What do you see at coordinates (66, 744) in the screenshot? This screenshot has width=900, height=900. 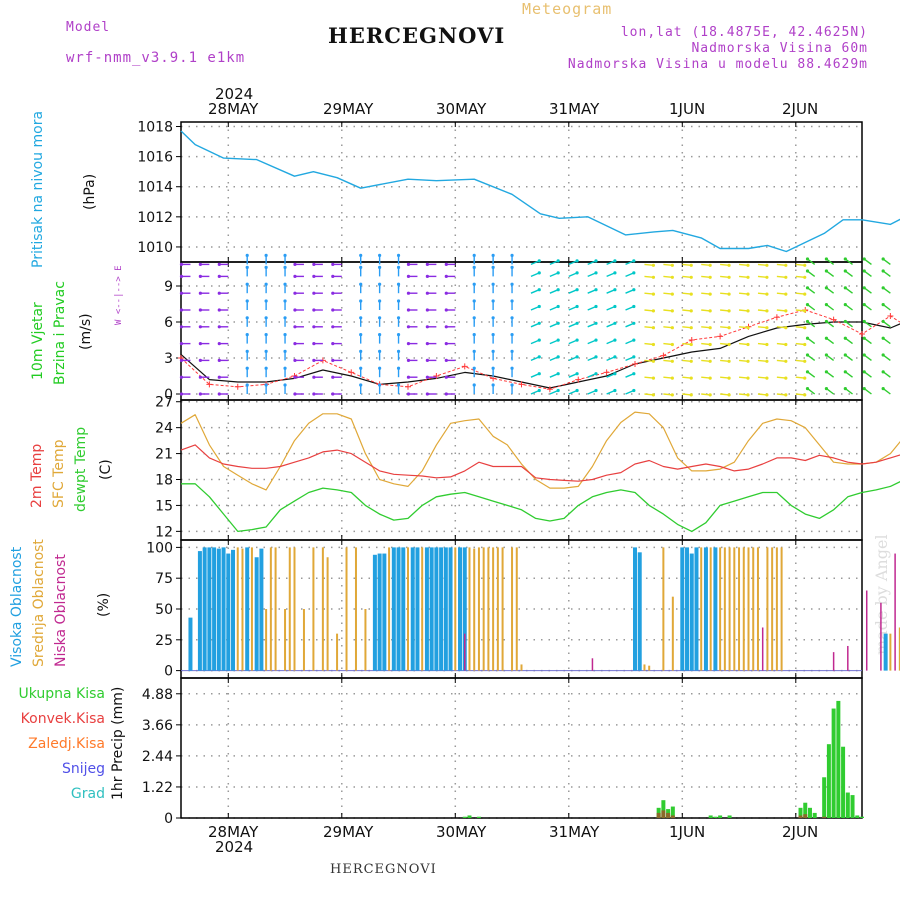 I see `legend-frozen-precip: Zaledj.Kisa` at bounding box center [66, 744].